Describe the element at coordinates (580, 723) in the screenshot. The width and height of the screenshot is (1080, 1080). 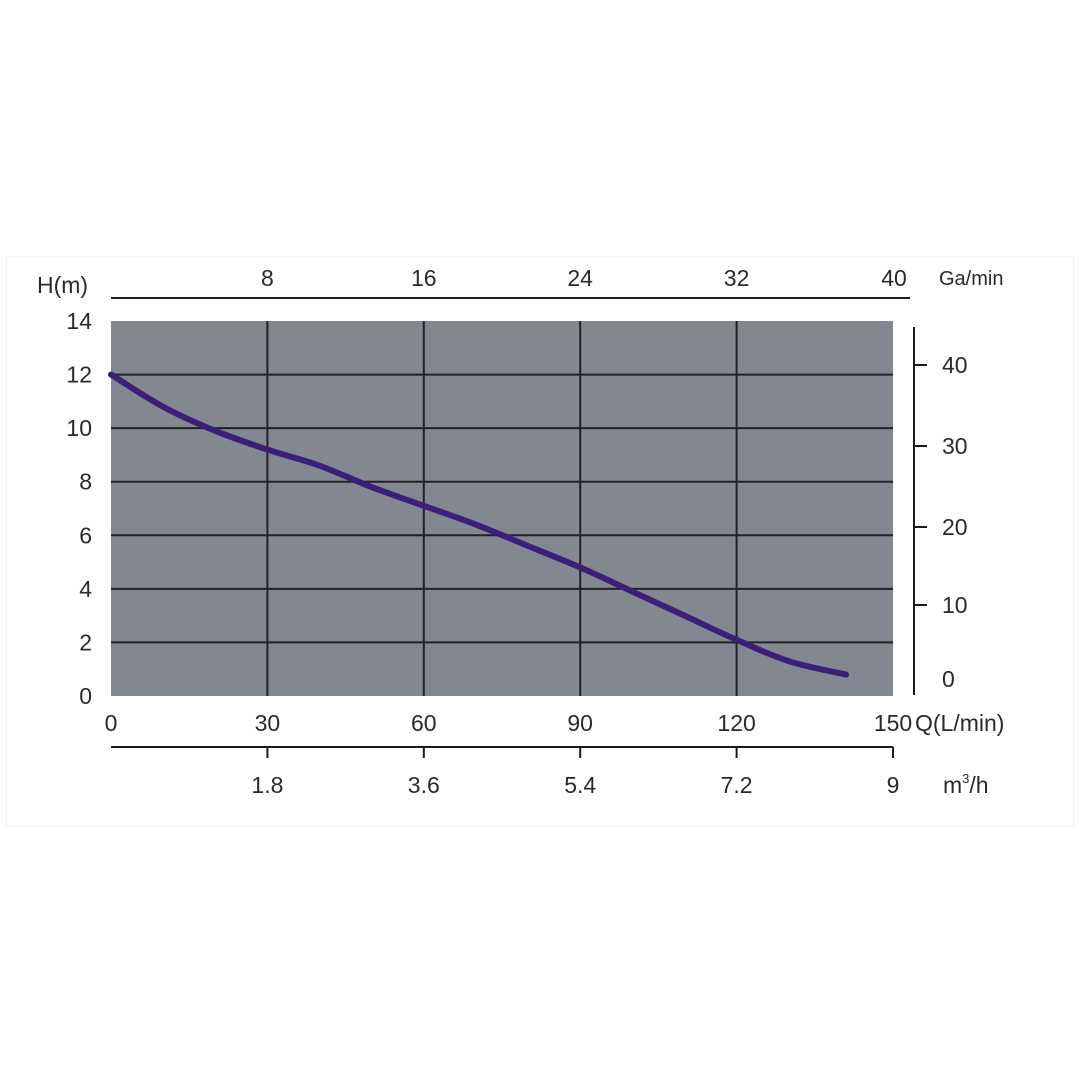
I see `x-tick-label: 90` at that location.